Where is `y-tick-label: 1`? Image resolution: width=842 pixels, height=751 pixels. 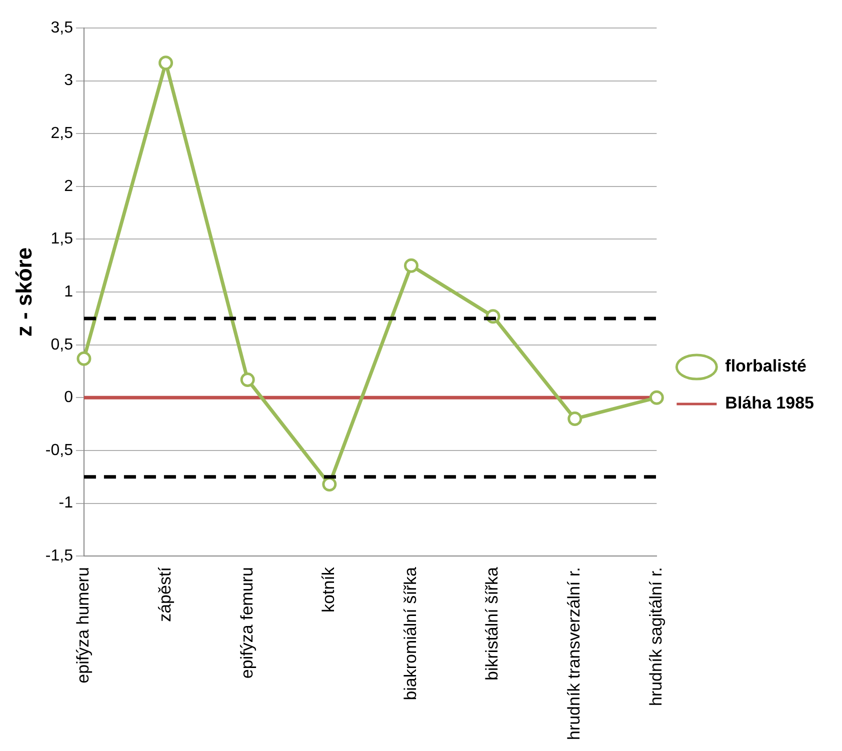 y-tick-label: 1 is located at coordinates (69, 291).